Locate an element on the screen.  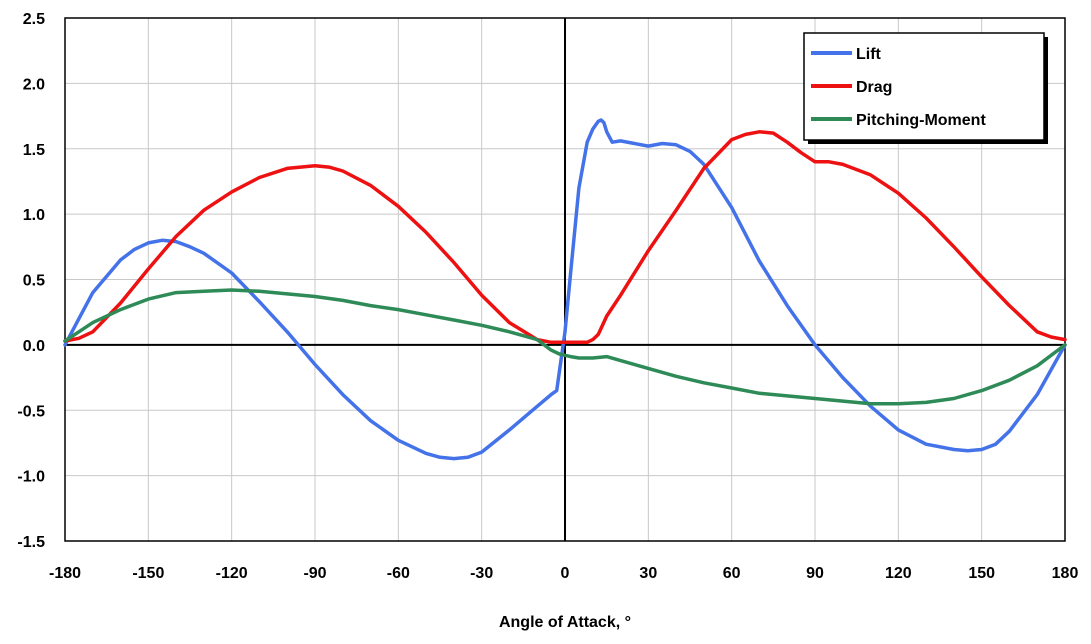
x-tick-label: 150 is located at coordinates (981, 573).